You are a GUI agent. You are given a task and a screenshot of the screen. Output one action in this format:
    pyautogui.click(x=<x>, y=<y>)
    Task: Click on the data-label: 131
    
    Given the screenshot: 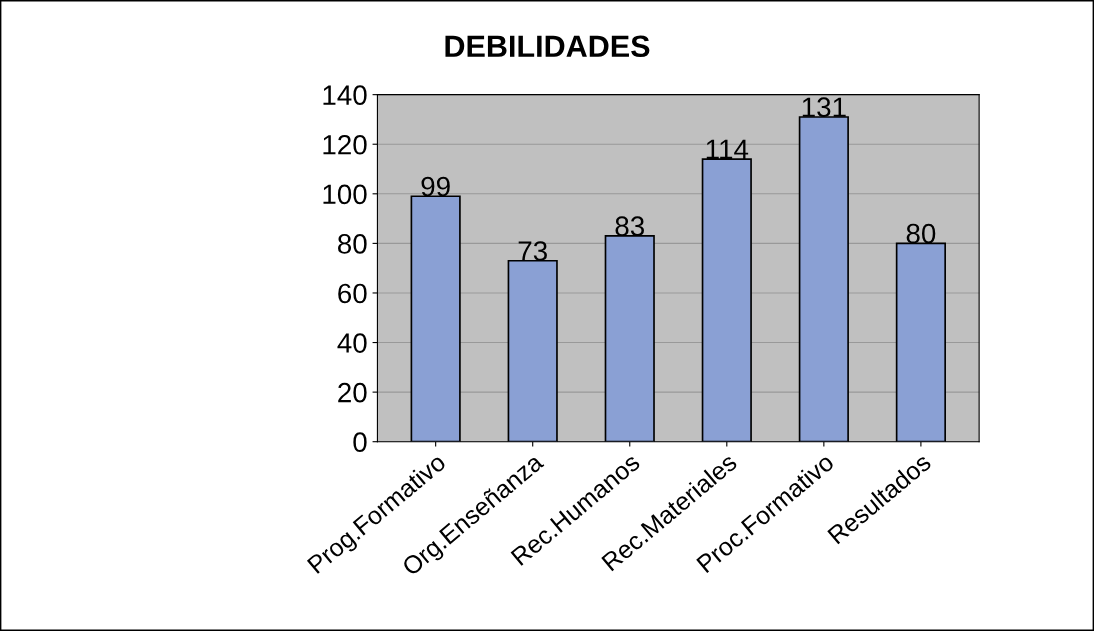 What is the action you would take?
    pyautogui.click(x=824, y=107)
    